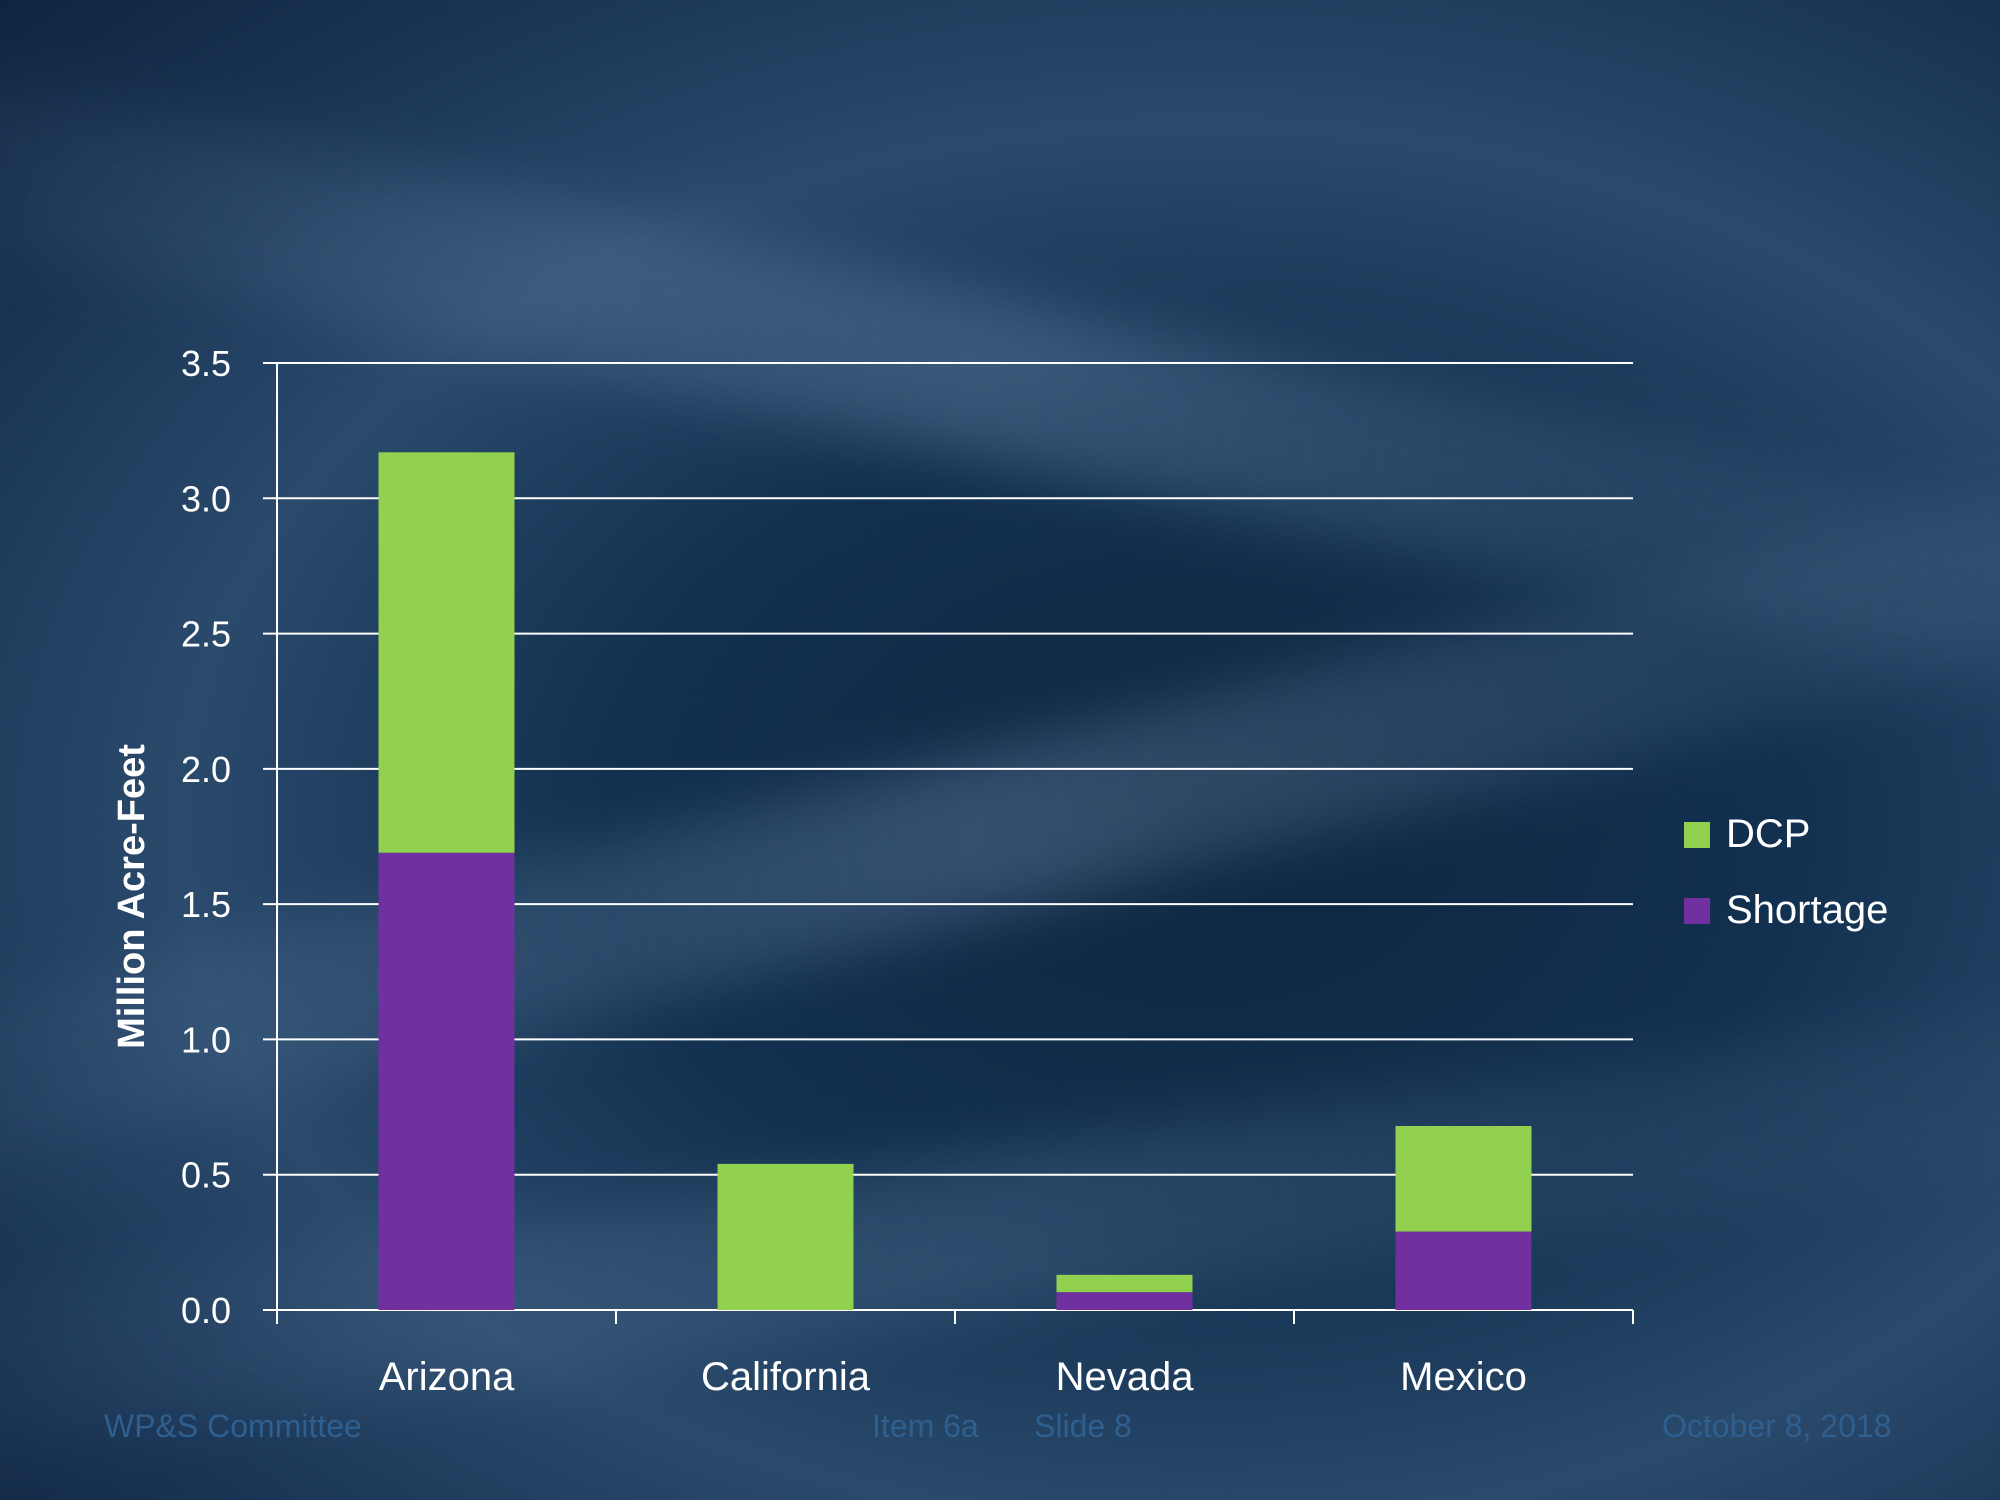 The width and height of the screenshot is (2000, 1500). What do you see at coordinates (1807, 910) in the screenshot?
I see `legend-label-shortage: Shortage` at bounding box center [1807, 910].